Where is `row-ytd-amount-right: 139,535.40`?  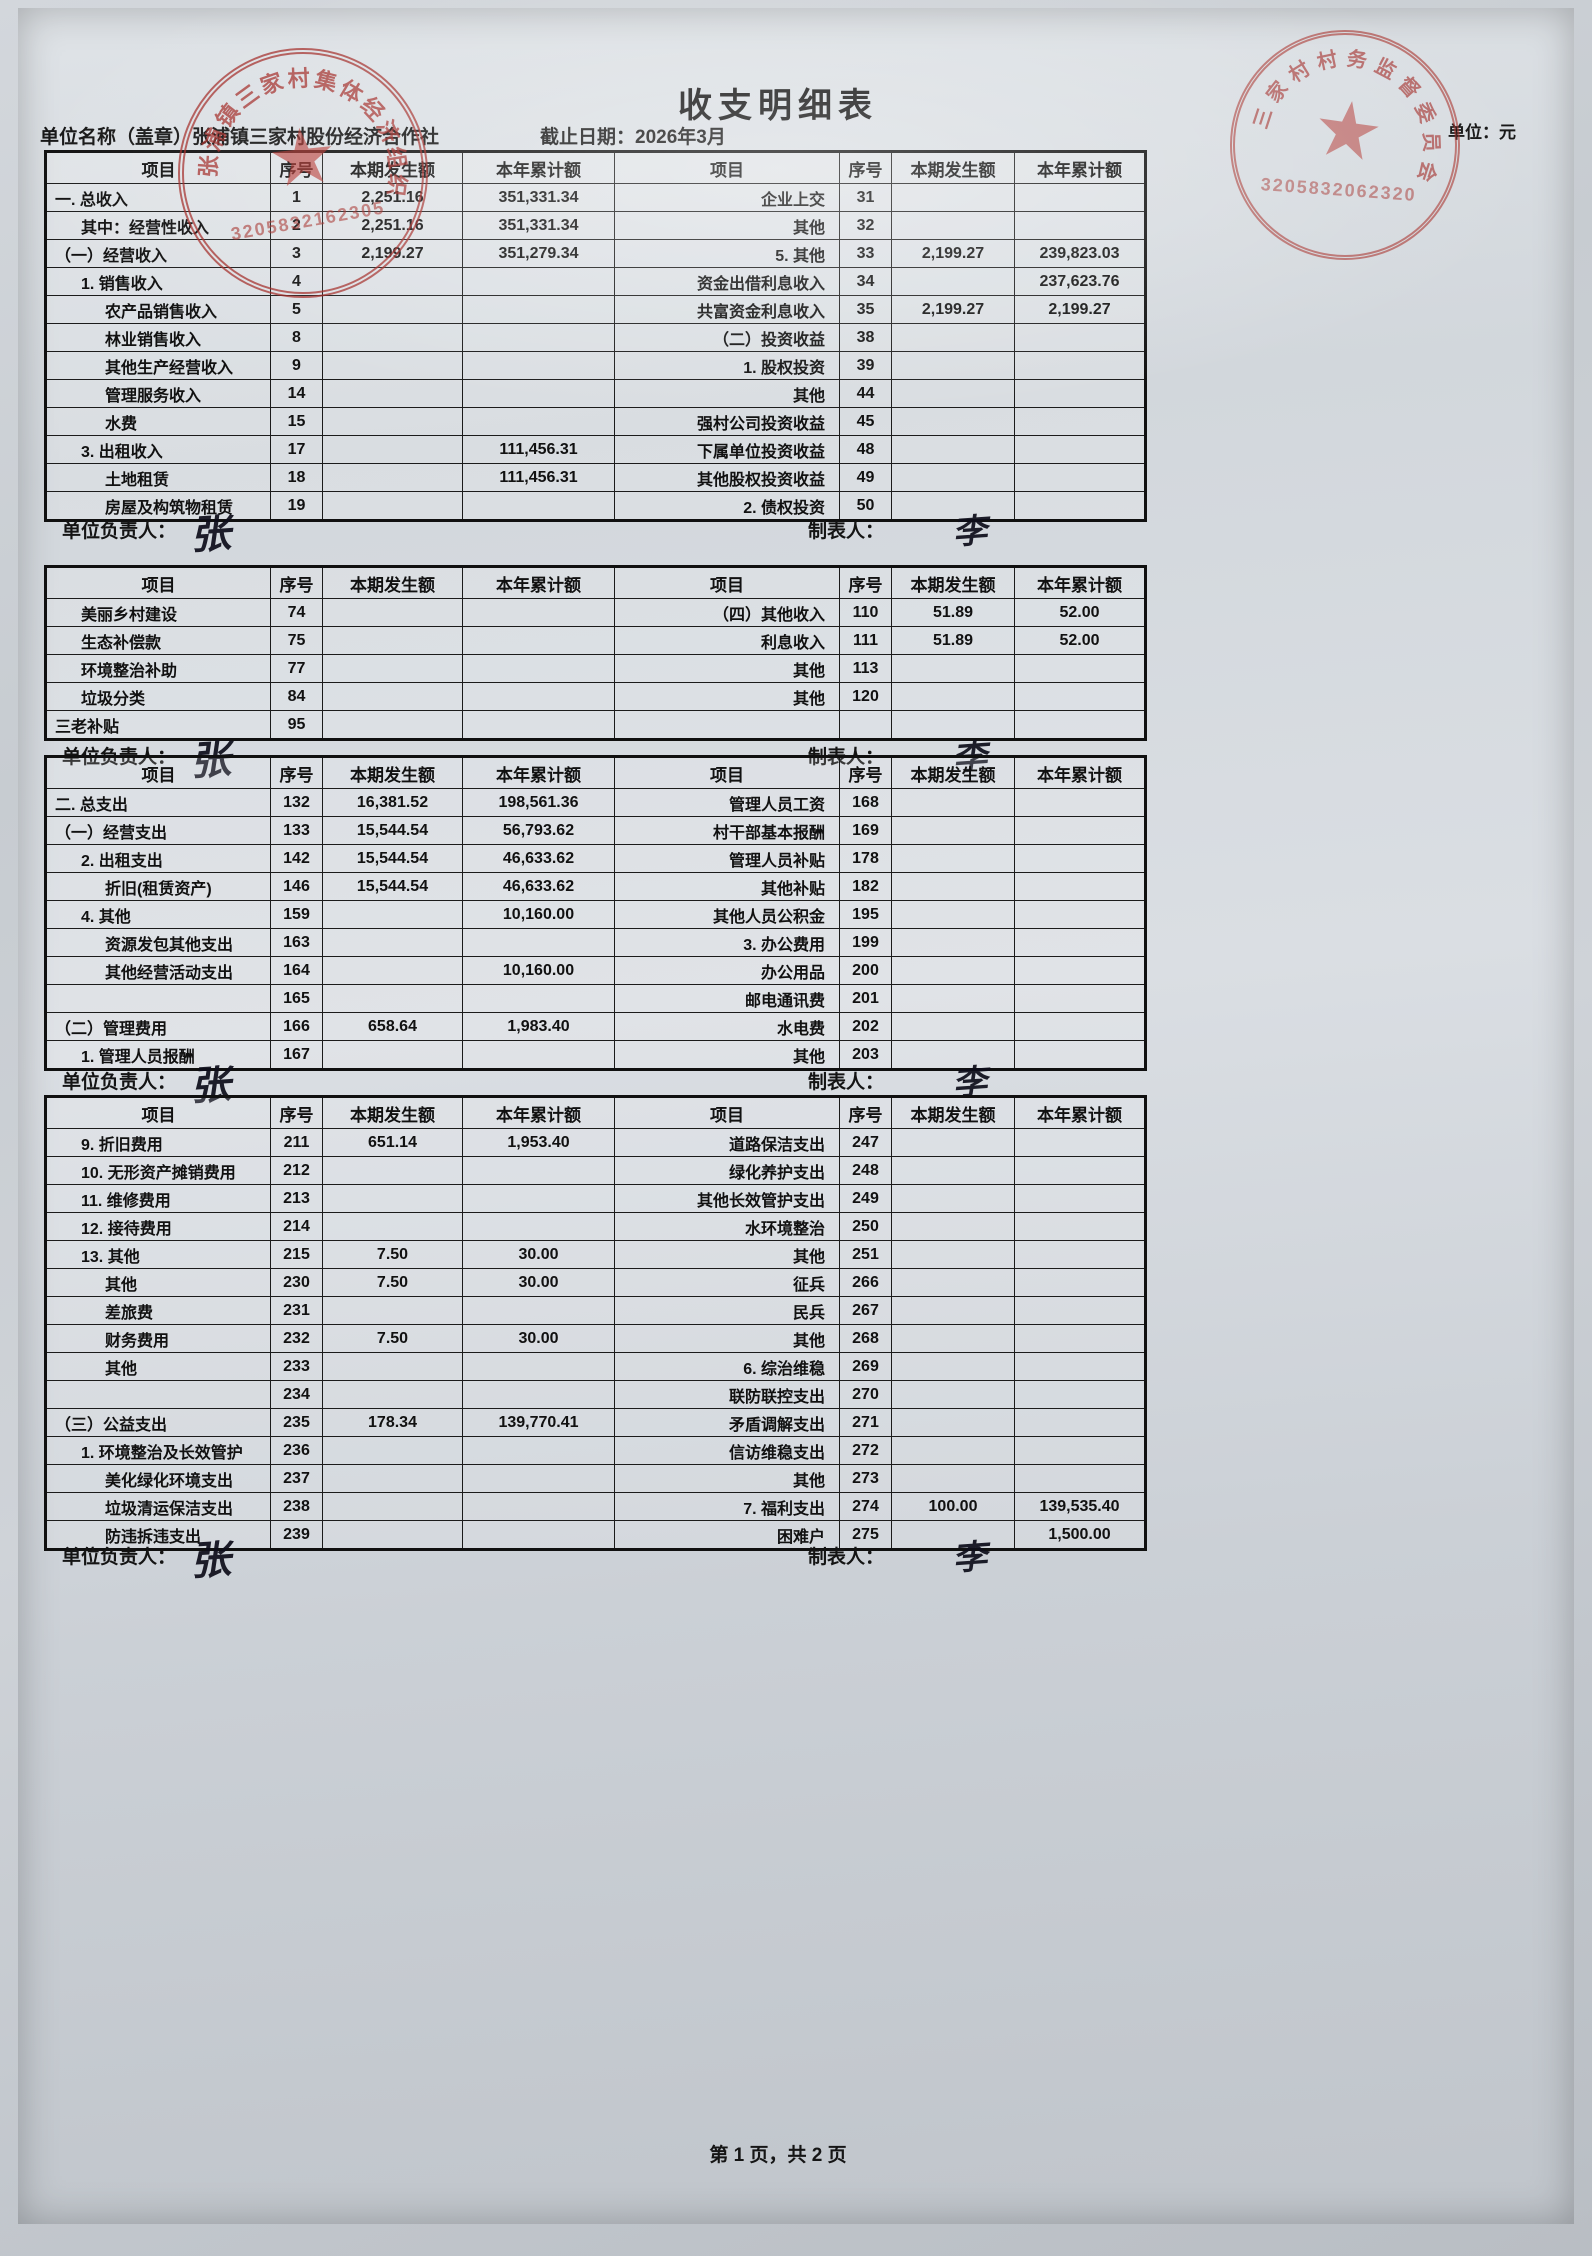 row-ytd-amount-right: 139,535.40 is located at coordinates (1080, 1506).